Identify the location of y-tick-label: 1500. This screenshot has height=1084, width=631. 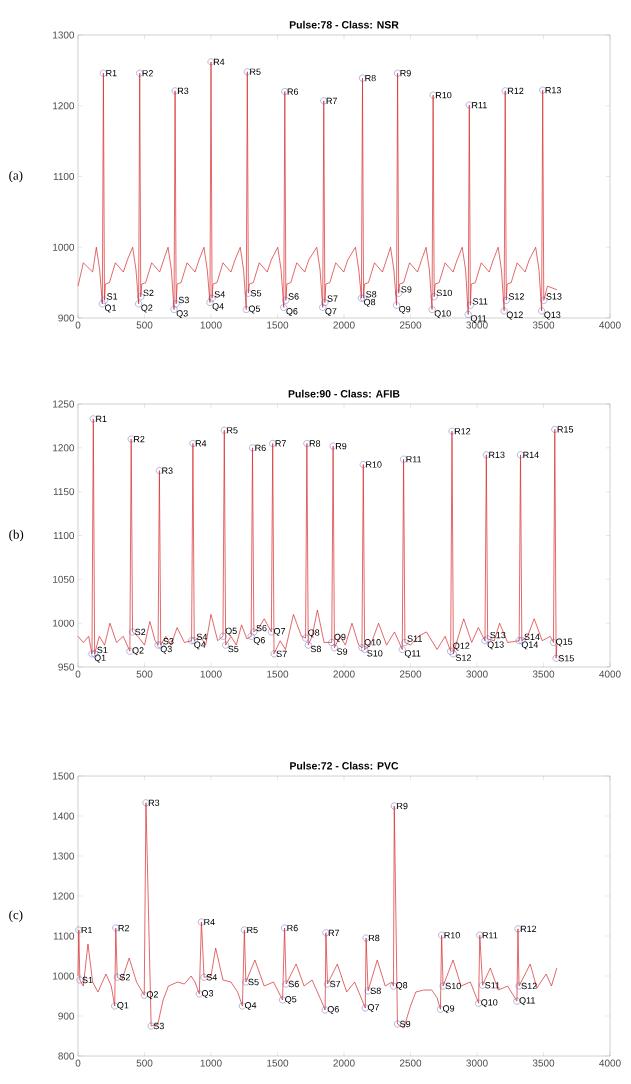
(64, 776).